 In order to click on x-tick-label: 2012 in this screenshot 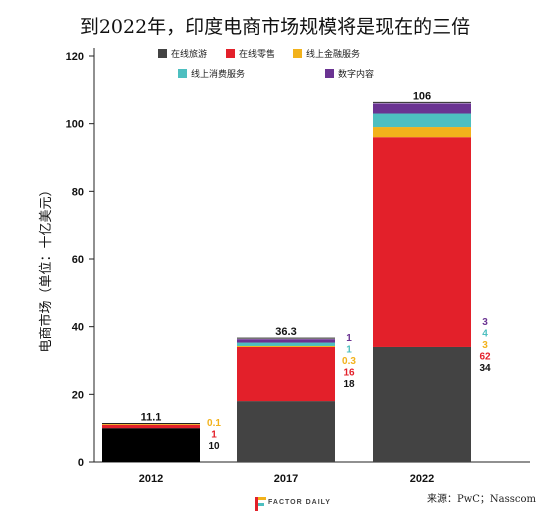, I will do `click(151, 479)`.